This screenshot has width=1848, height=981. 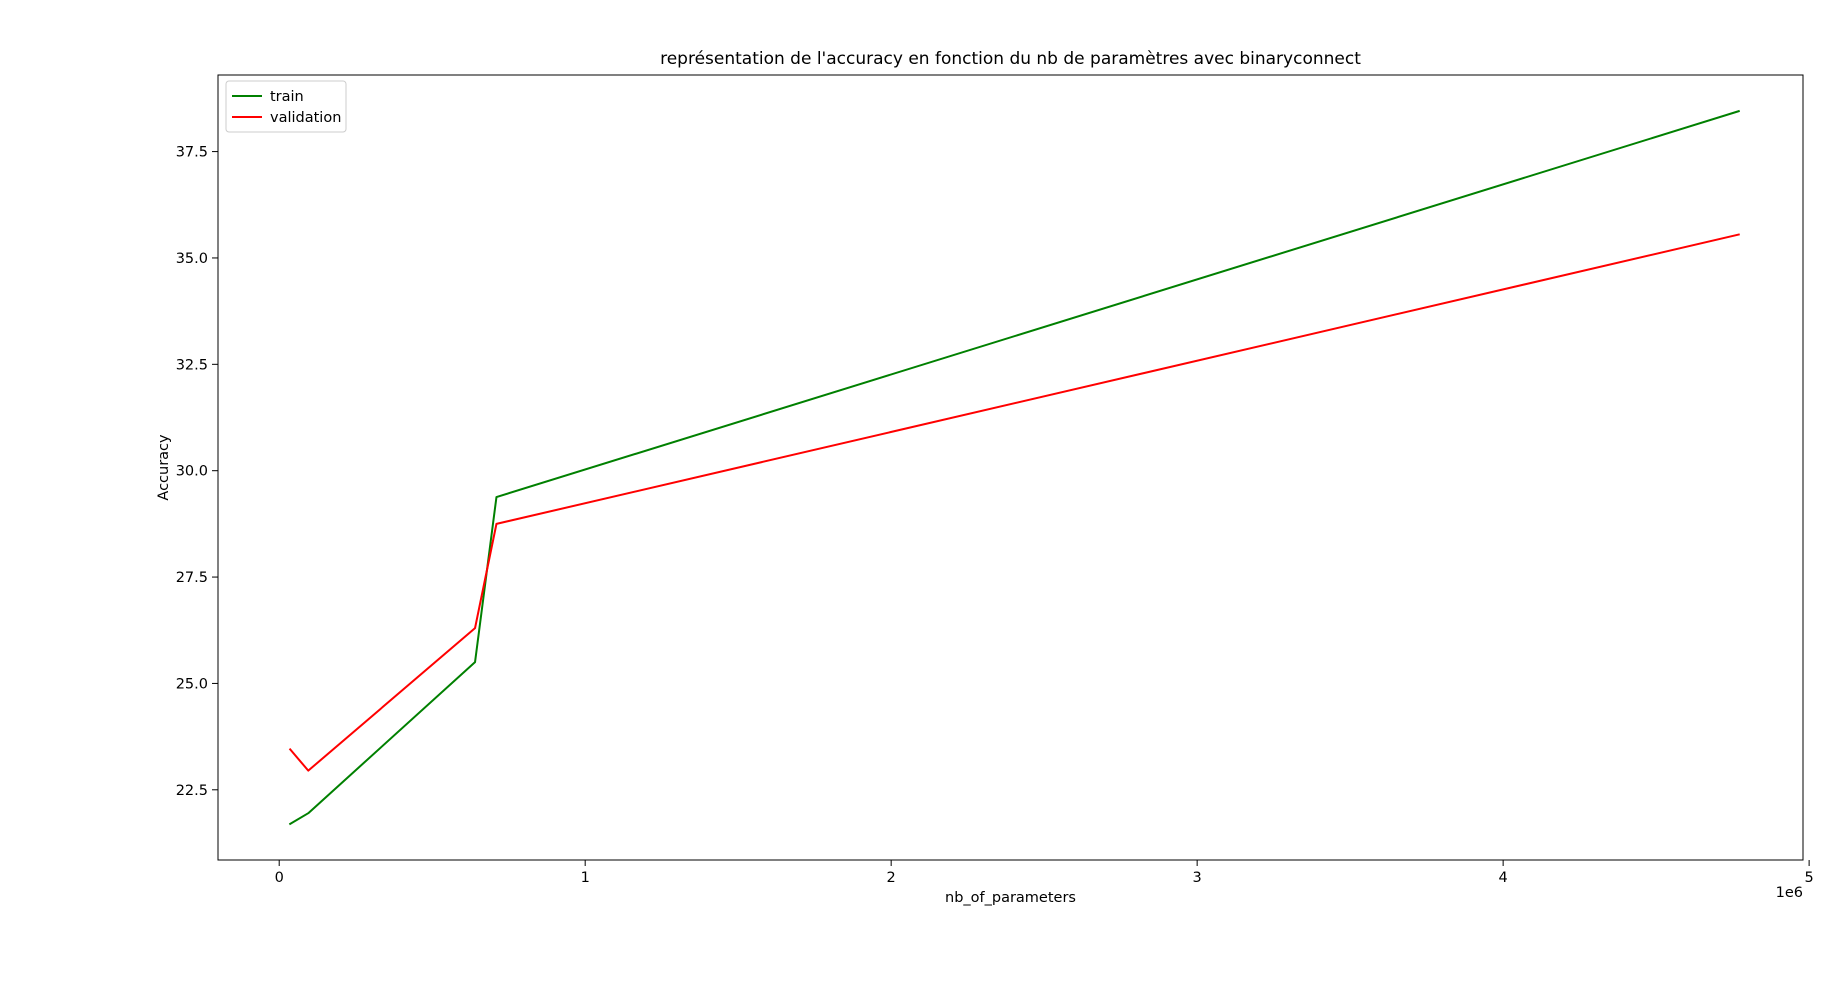 What do you see at coordinates (1503, 878) in the screenshot?
I see `x-tick-label: 4` at bounding box center [1503, 878].